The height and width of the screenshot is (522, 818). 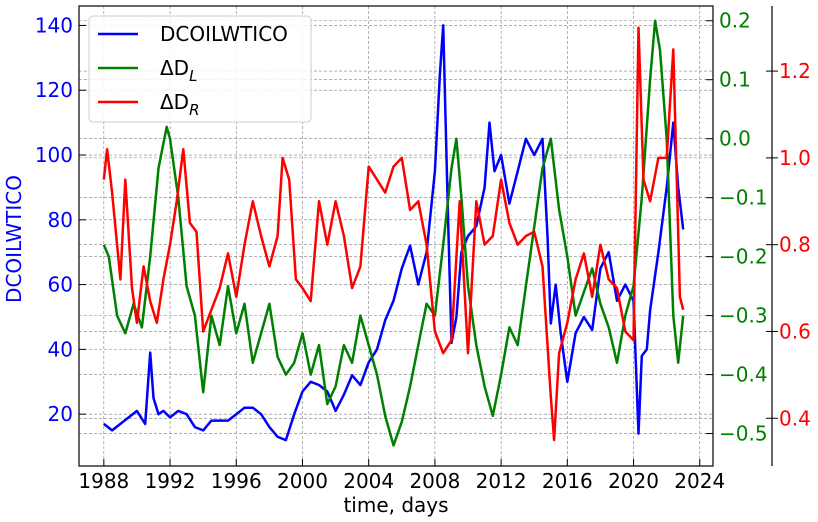 I want to click on left-tick-label: 20, so click(x=60, y=414).